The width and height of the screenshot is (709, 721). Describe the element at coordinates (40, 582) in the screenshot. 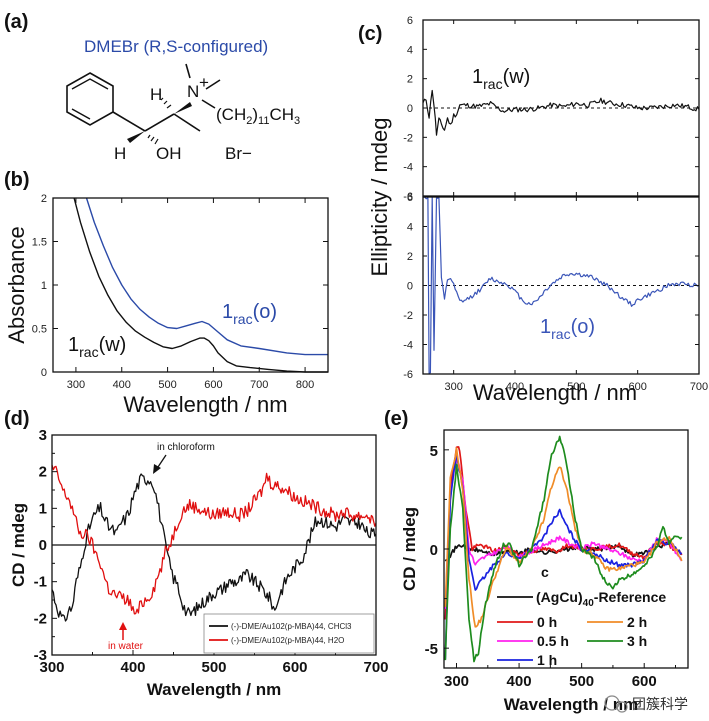

I see `y-tick-label: -1` at that location.